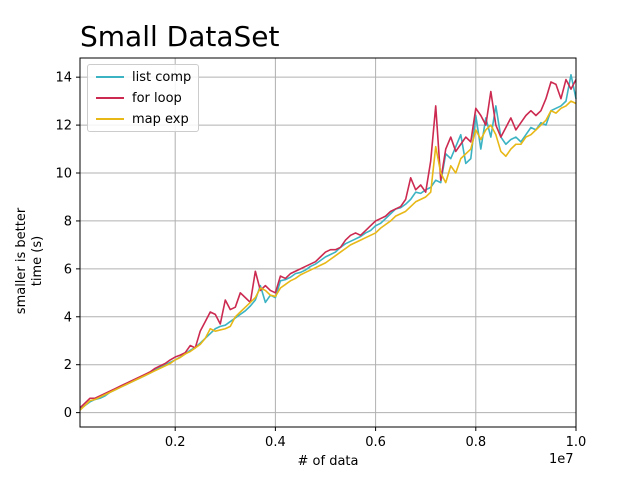 The width and height of the screenshot is (640, 480). What do you see at coordinates (110, 98) in the screenshot?
I see `legend-swatch-for-loop` at bounding box center [110, 98].